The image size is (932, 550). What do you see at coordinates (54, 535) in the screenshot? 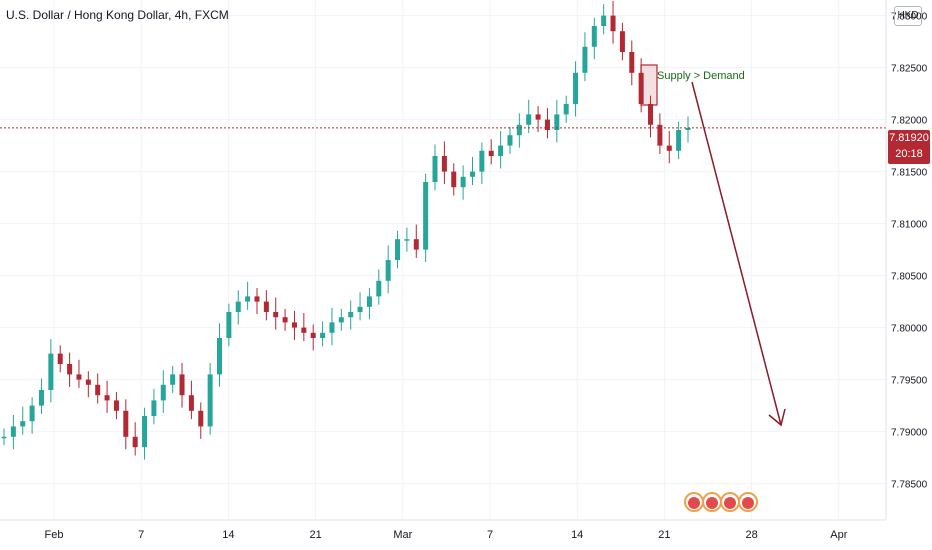
I see `time-tick-label: Feb` at bounding box center [54, 535].